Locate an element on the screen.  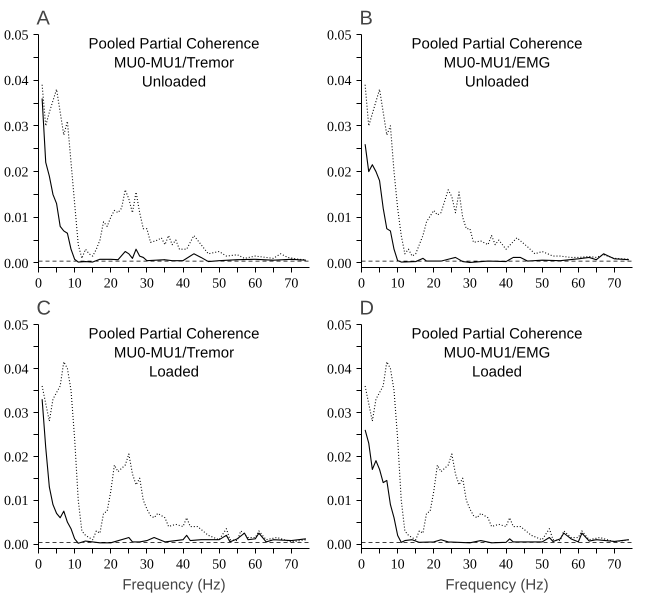
text: MU0-MU1/EMG Loaded is located at coordinates (497, 362).